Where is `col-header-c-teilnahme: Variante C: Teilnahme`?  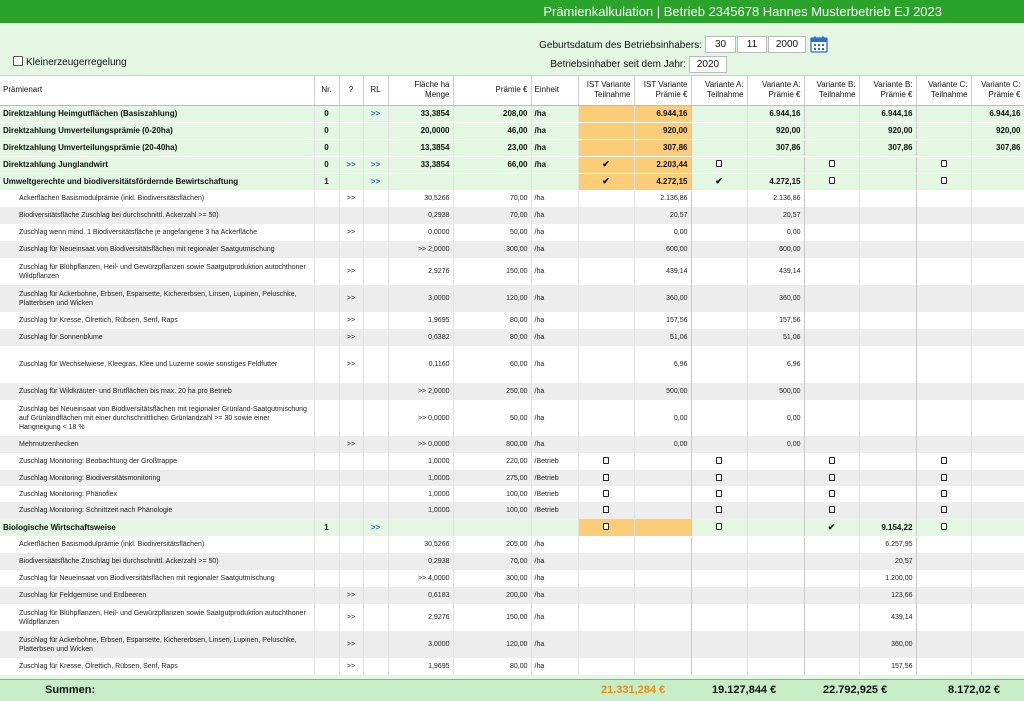 col-header-c-teilnahme: Variante C: Teilnahme is located at coordinates (944, 91).